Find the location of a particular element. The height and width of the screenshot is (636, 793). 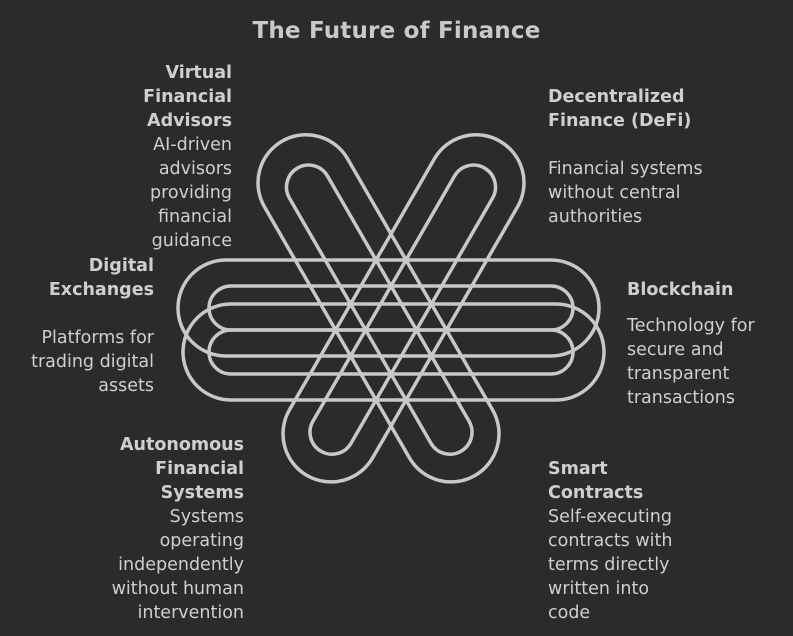

node-title: Blockchain is located at coordinates (680, 290).